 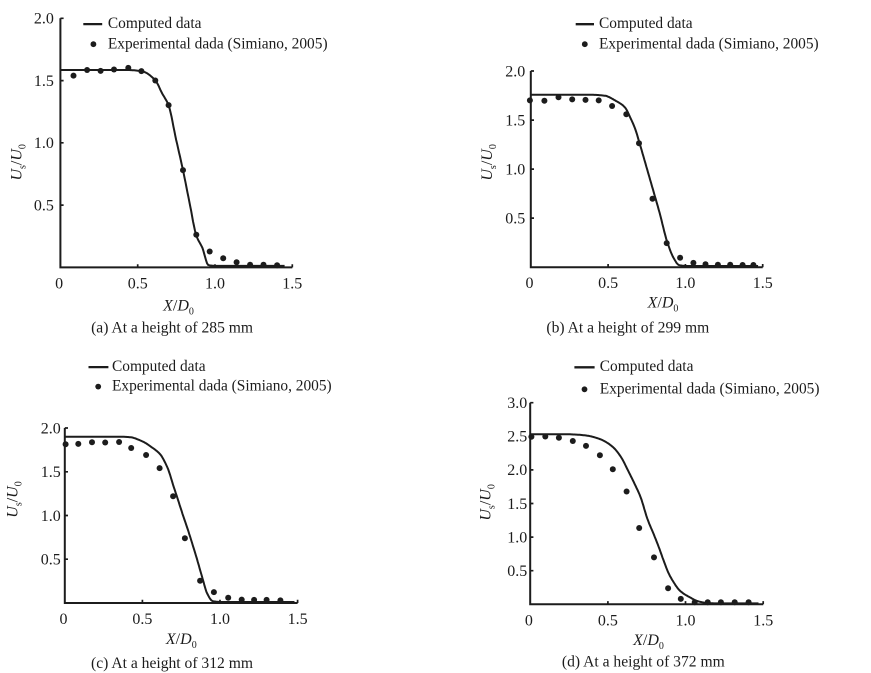 What do you see at coordinates (517, 437) in the screenshot?
I see `svg-text: 2.5` at bounding box center [517, 437].